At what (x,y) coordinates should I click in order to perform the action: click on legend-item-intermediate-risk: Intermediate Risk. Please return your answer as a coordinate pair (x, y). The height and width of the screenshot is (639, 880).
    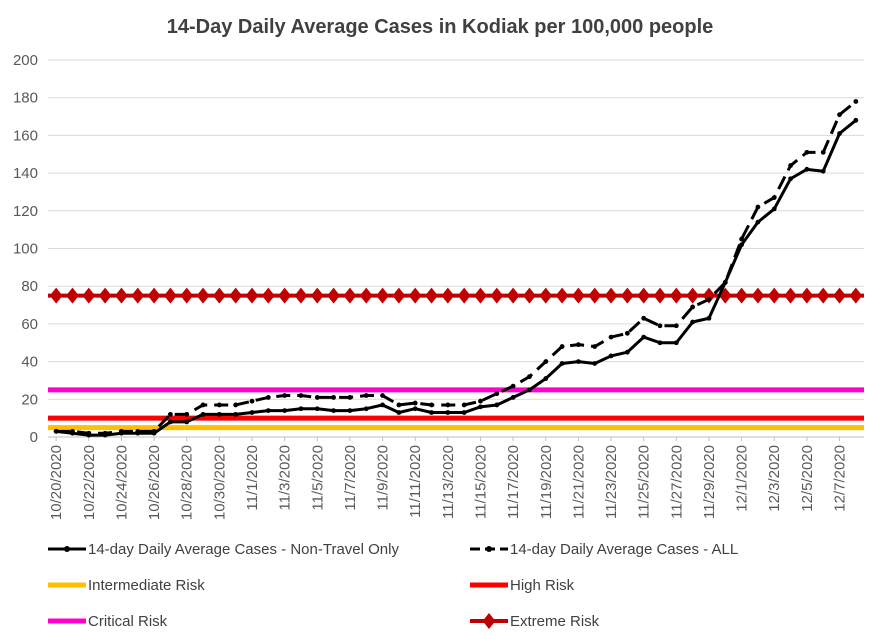
    Looking at the image, I should click on (126, 585).